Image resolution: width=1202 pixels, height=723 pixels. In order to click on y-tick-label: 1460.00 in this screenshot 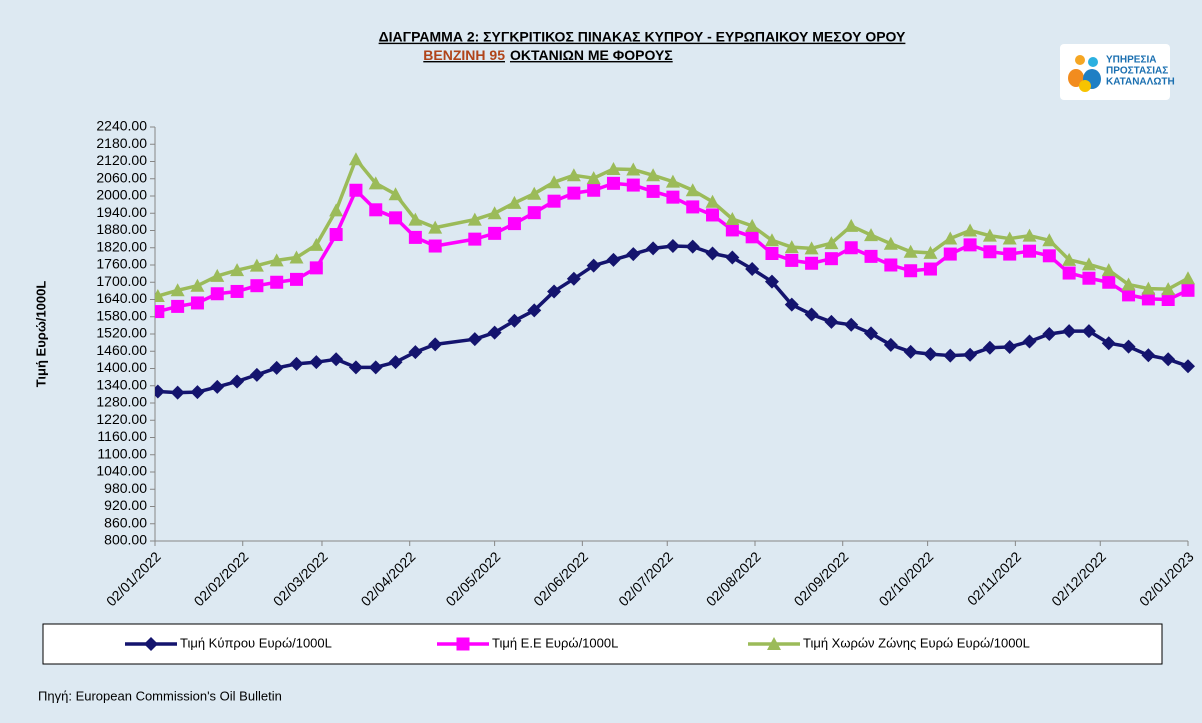, I will do `click(121, 350)`.